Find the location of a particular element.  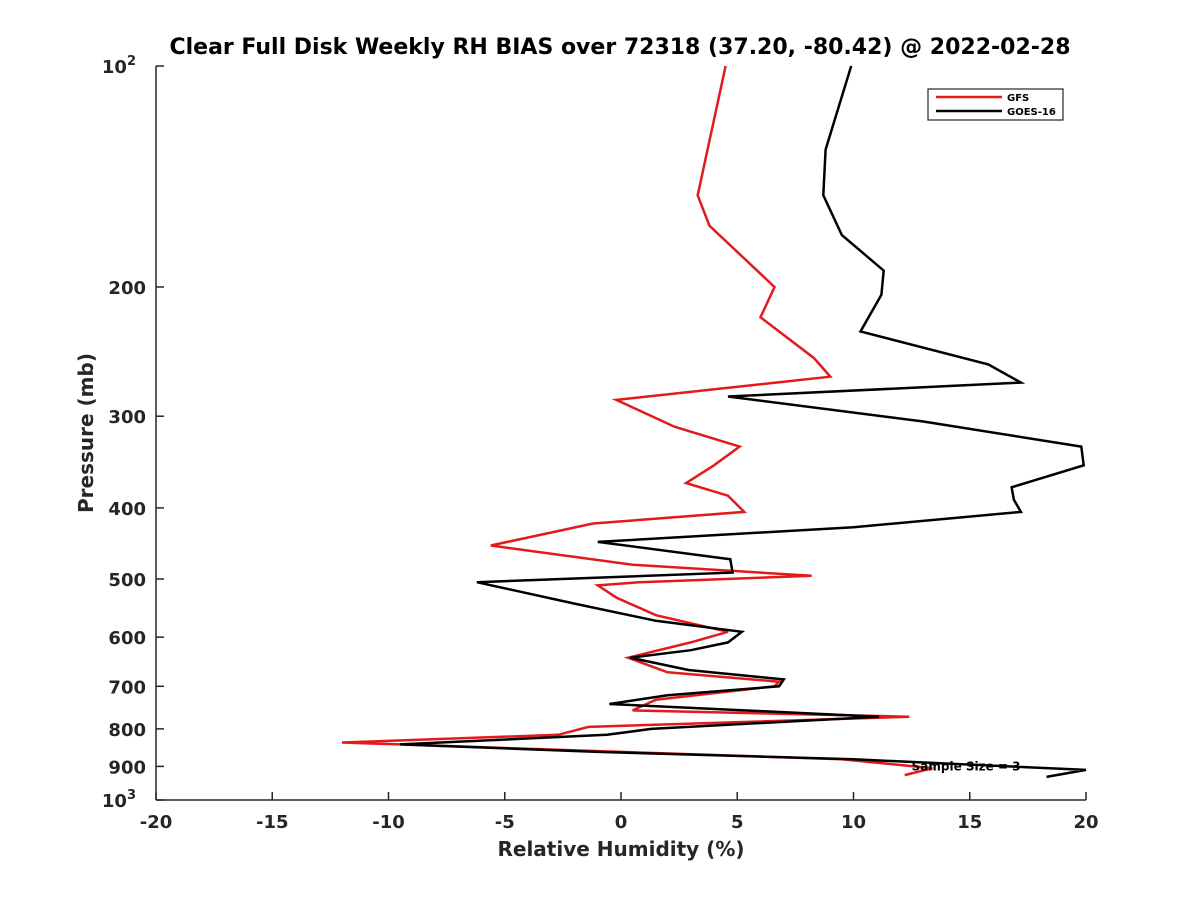

y-tick-label: 700 is located at coordinates (127, 687).